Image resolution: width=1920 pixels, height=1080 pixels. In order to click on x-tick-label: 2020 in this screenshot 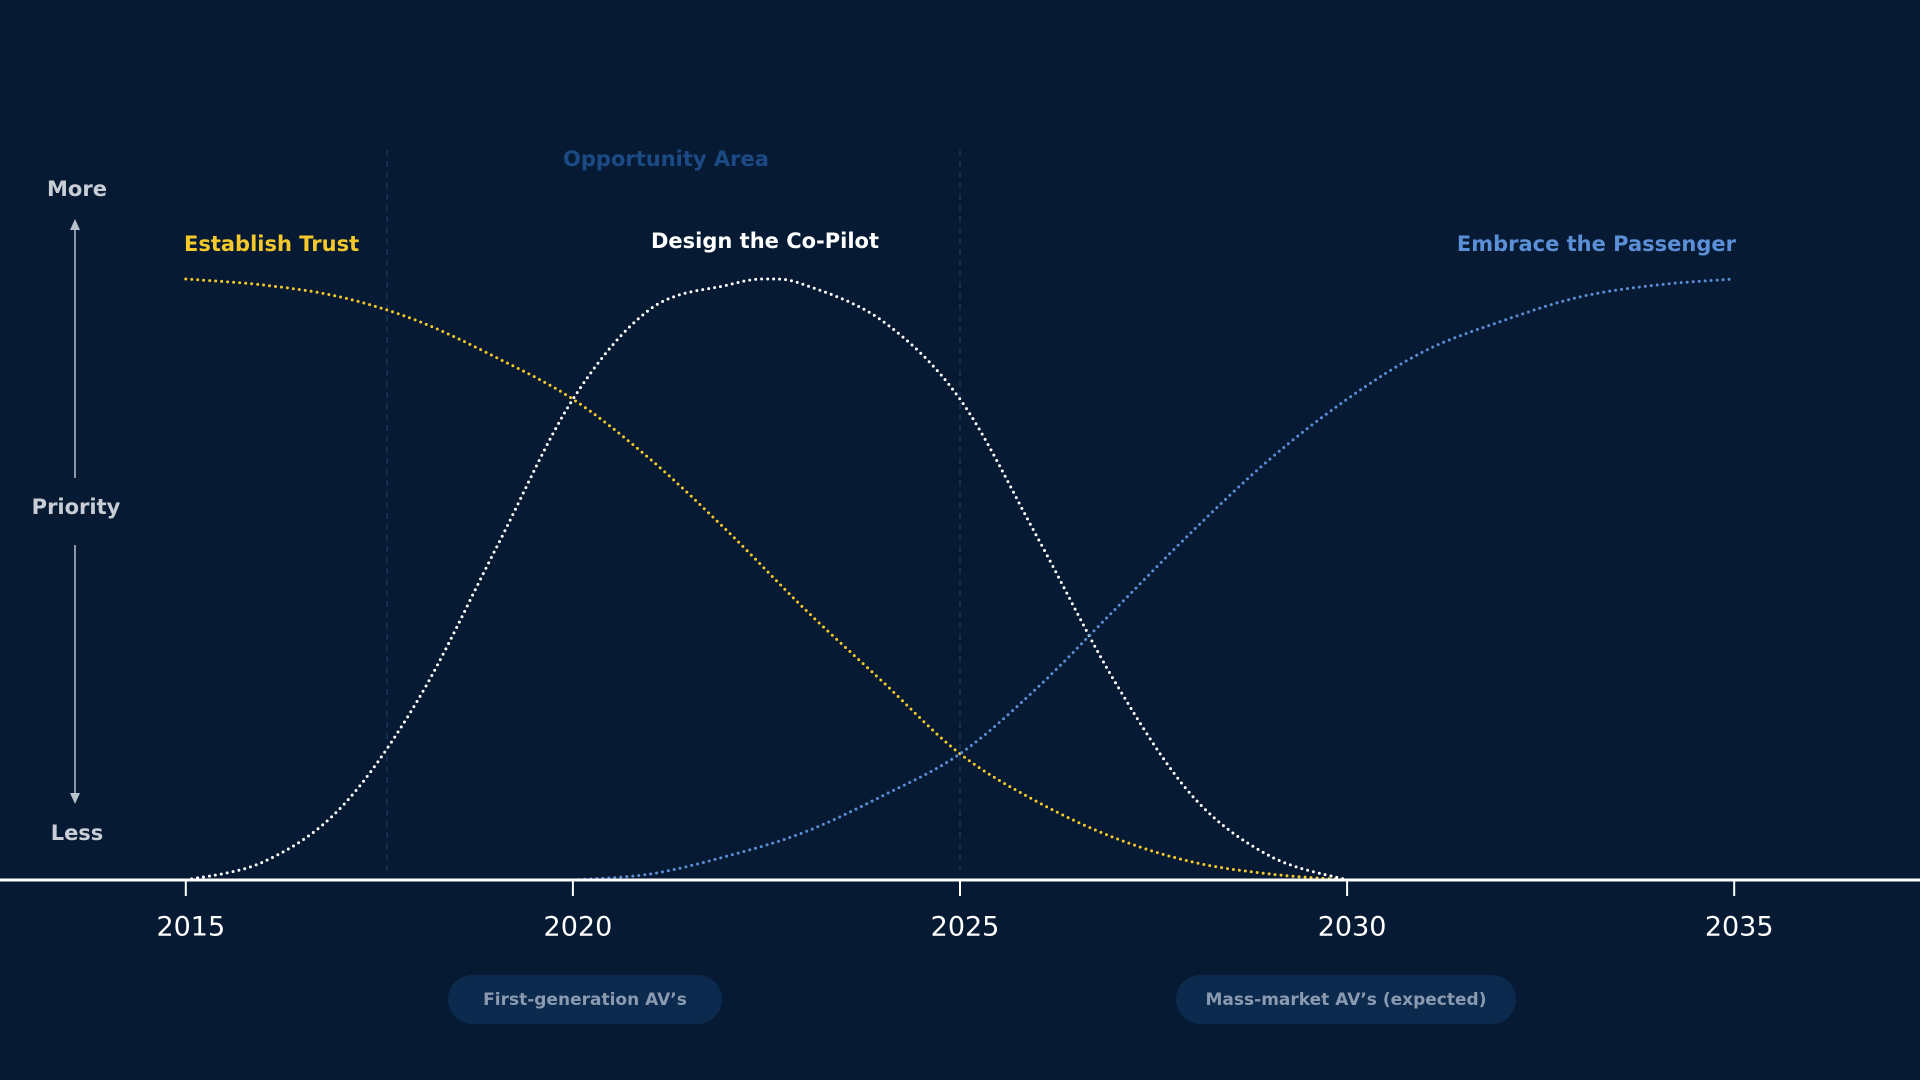, I will do `click(578, 927)`.